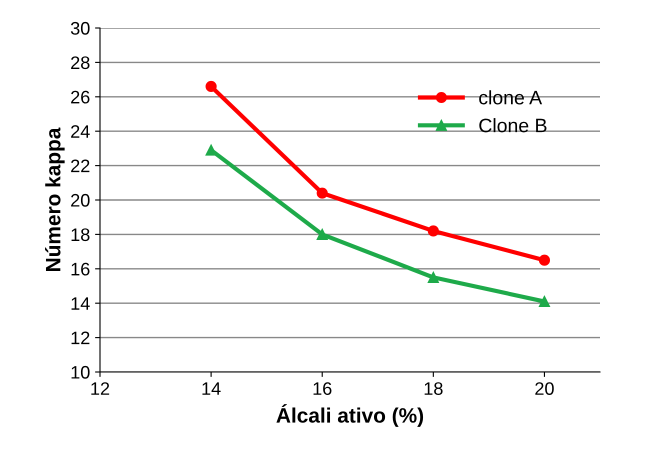  Describe the element at coordinates (81, 372) in the screenshot. I see `y-tick-label: 10` at that location.